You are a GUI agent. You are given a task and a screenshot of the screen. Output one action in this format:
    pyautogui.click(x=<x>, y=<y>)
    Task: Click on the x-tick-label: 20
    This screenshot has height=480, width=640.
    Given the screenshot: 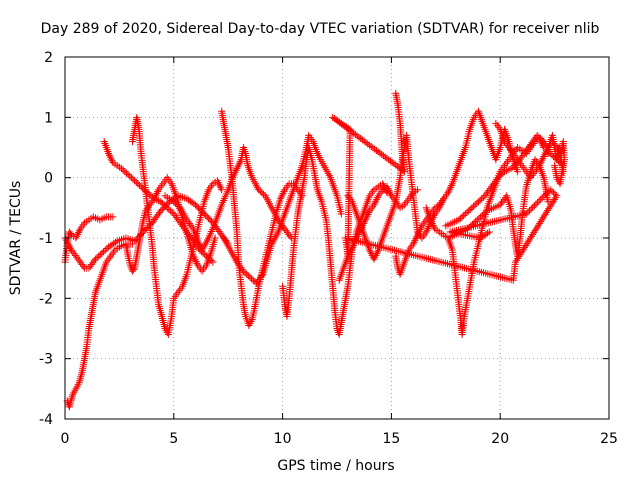 What is the action you would take?
    pyautogui.click(x=500, y=439)
    